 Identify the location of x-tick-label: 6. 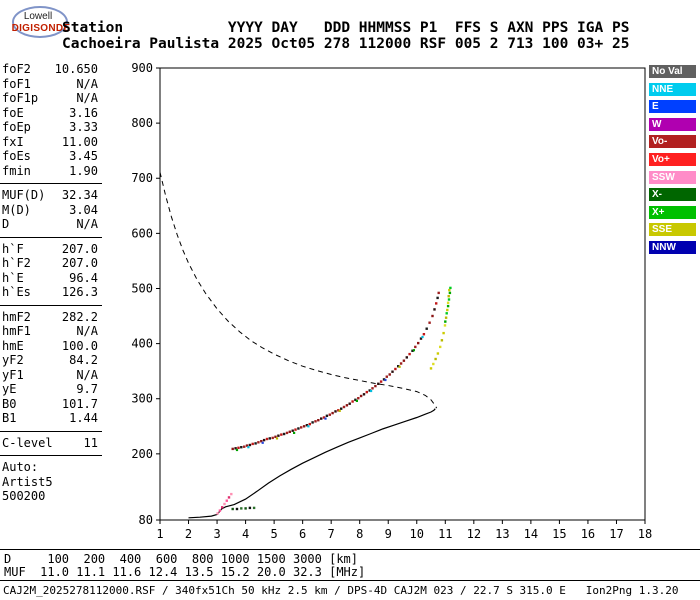
(302, 534).